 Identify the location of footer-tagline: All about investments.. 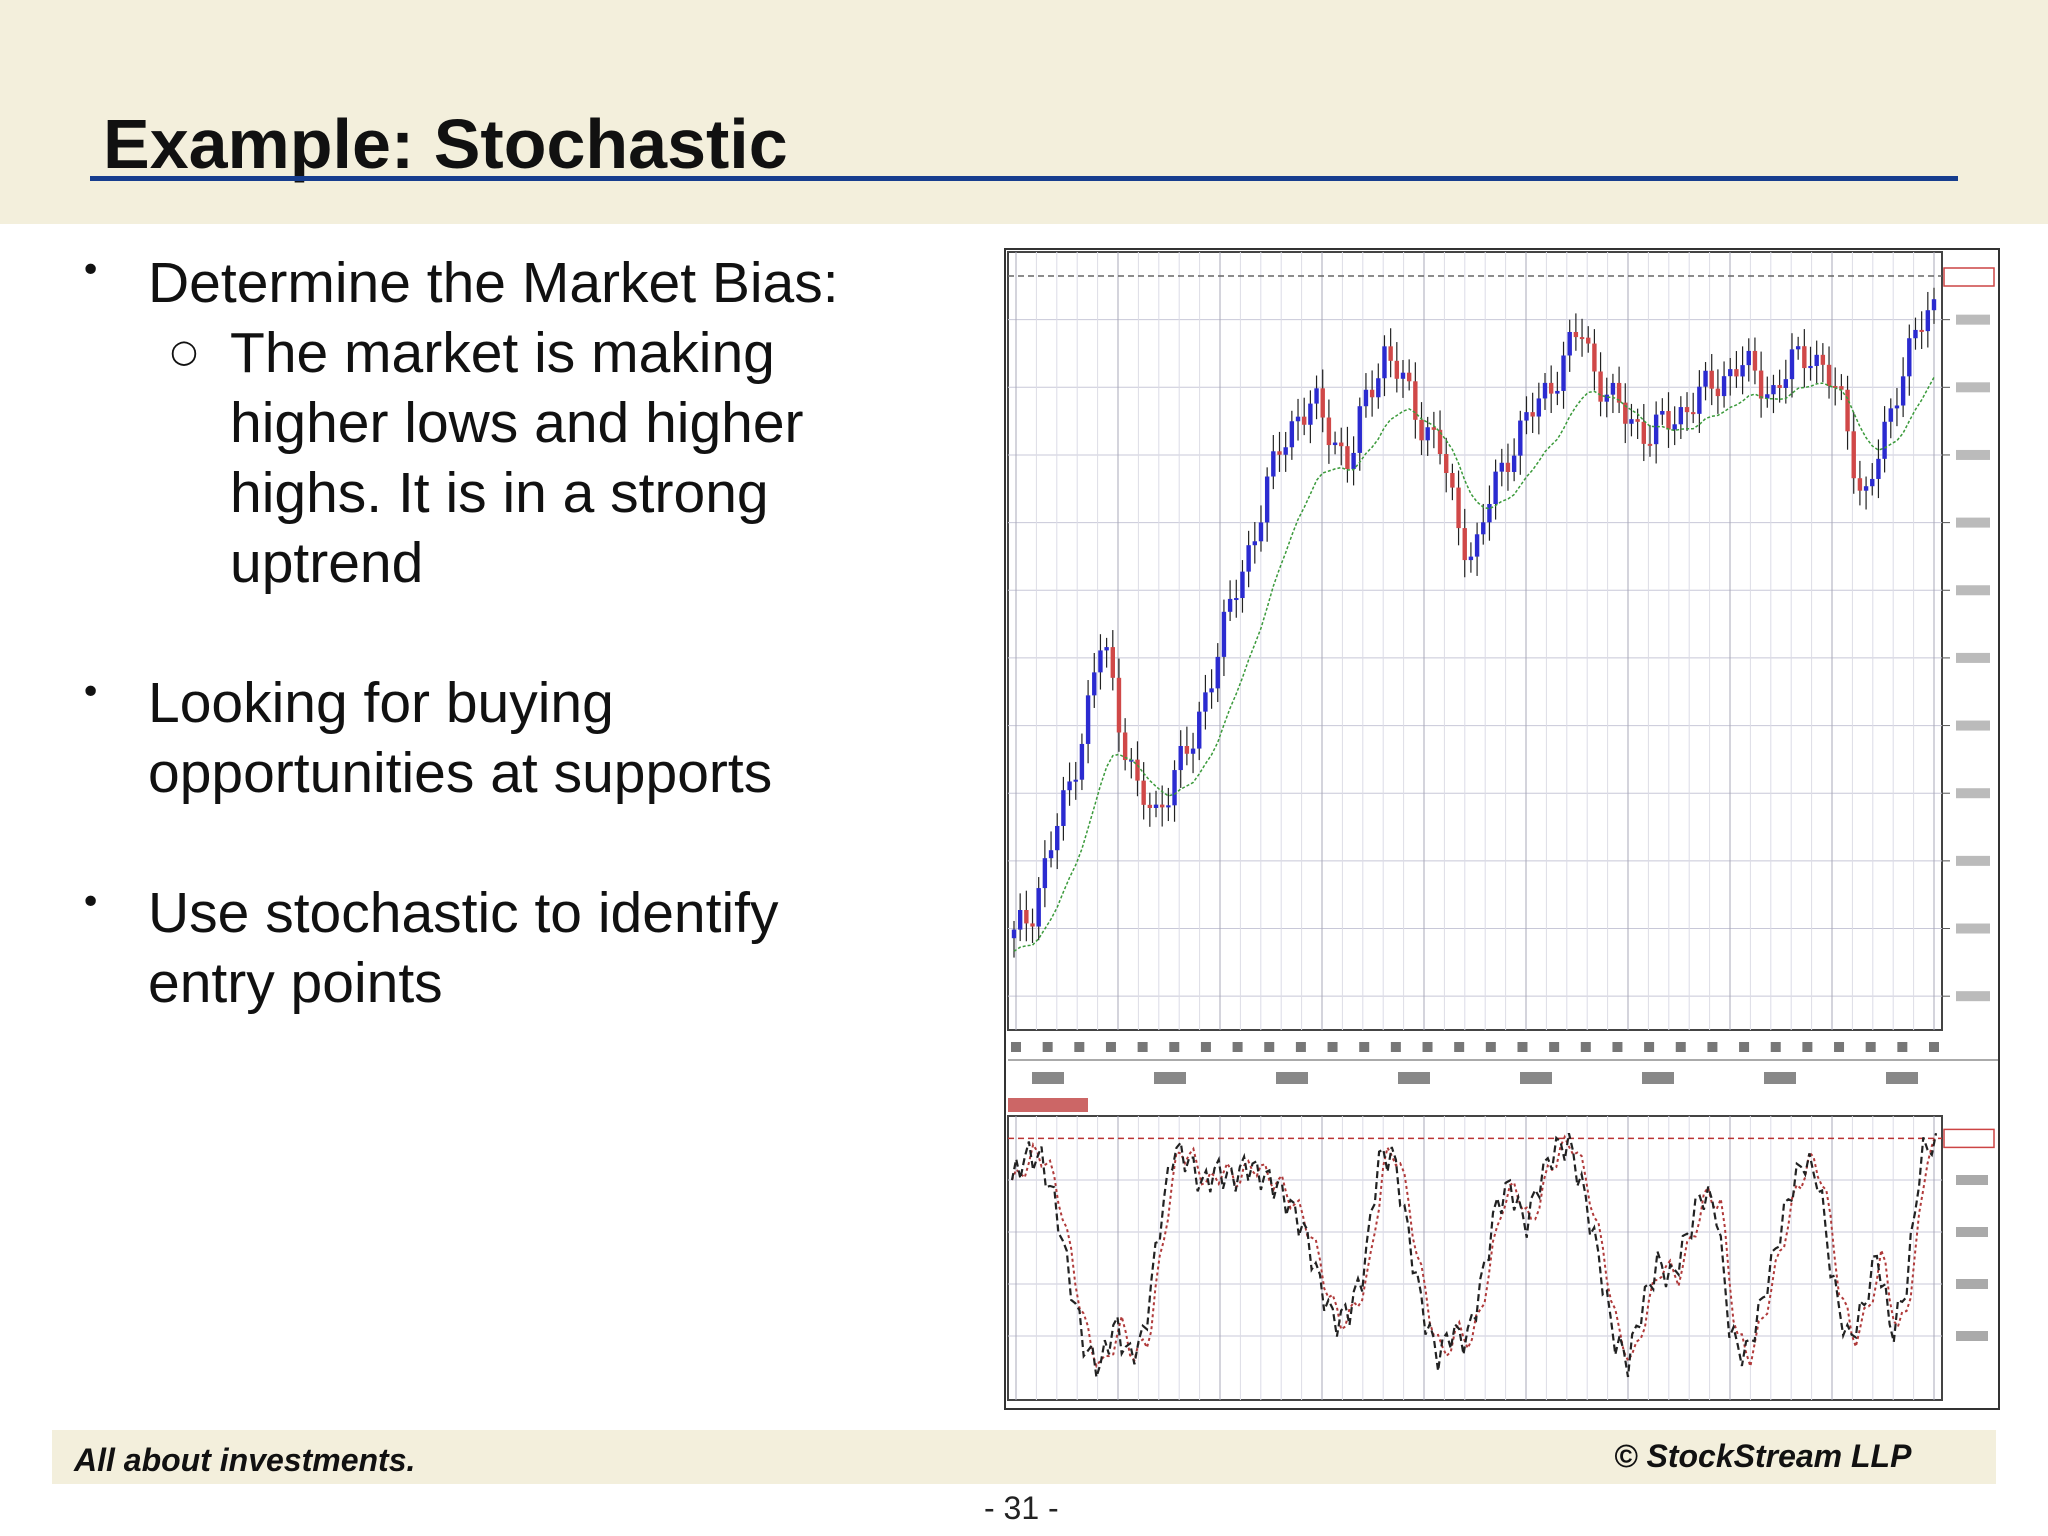
(245, 1460).